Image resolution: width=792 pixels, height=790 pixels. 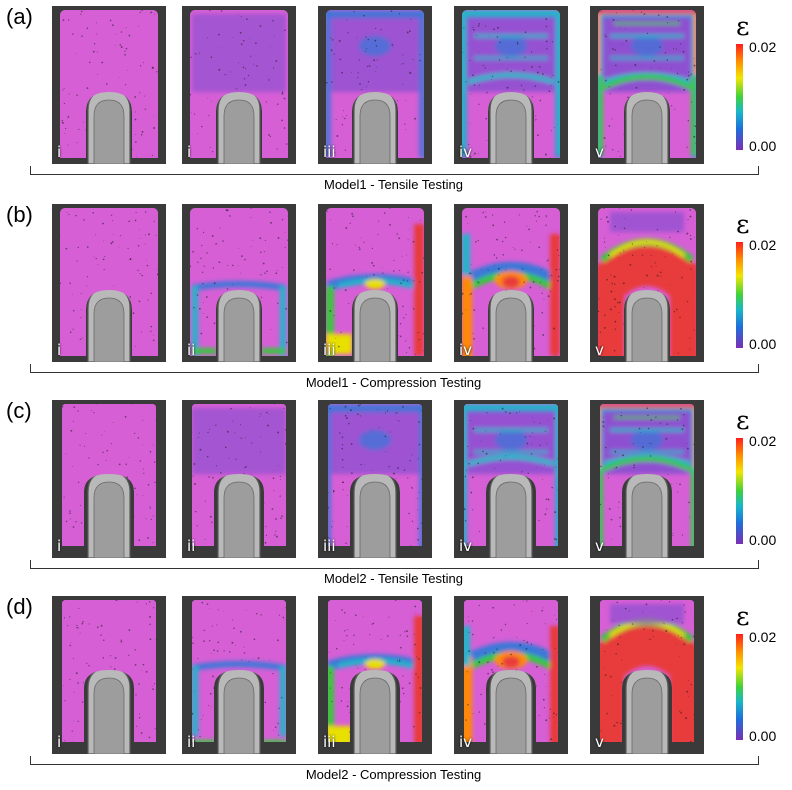 I want to click on row-label: (c), so click(x=19, y=410).